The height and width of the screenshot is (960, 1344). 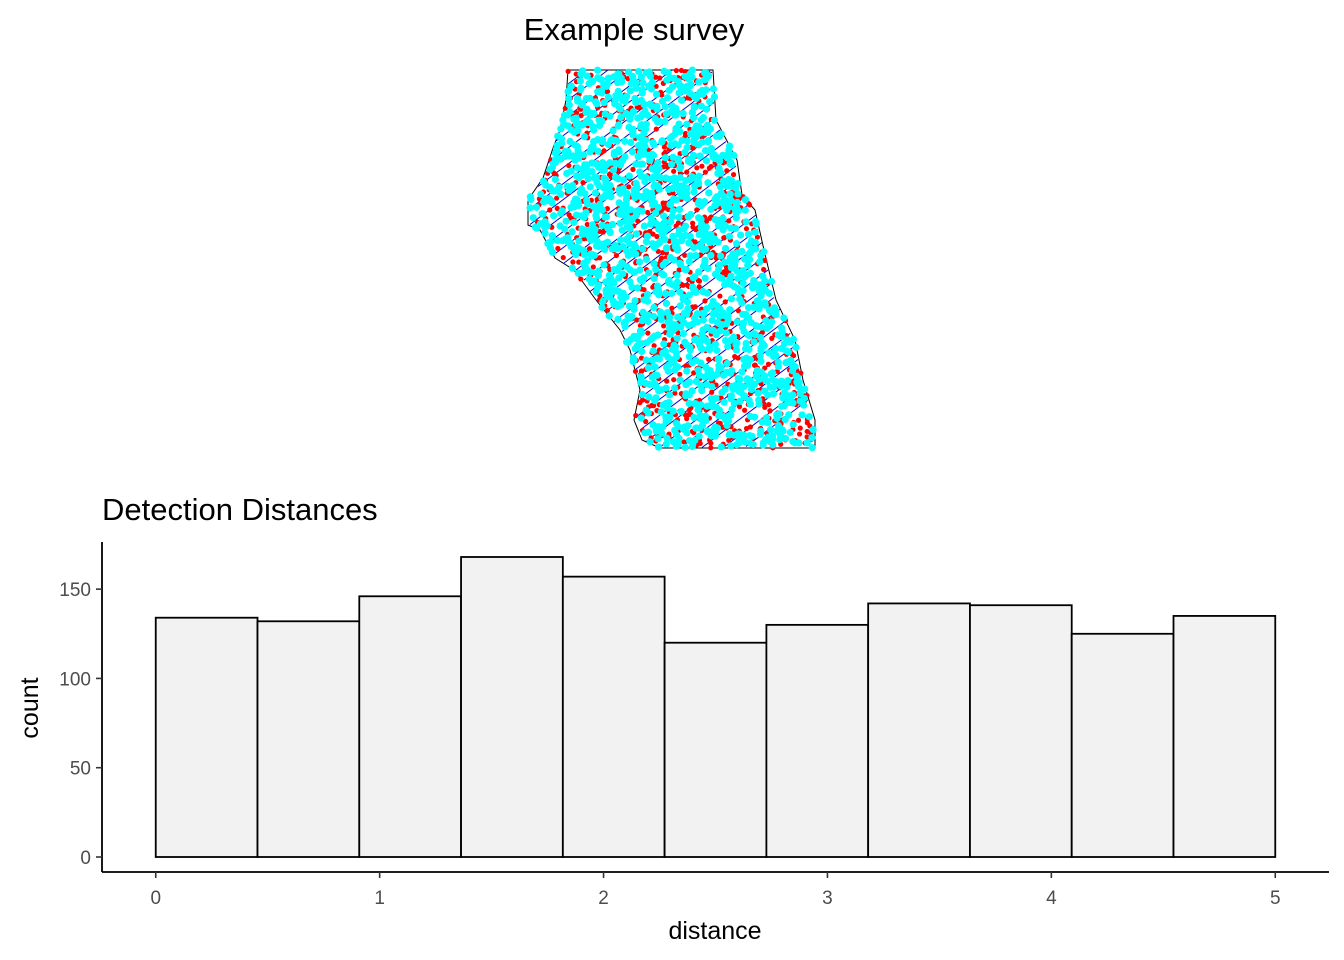 What do you see at coordinates (30, 707) in the screenshot?
I see `y-axis-title: count` at bounding box center [30, 707].